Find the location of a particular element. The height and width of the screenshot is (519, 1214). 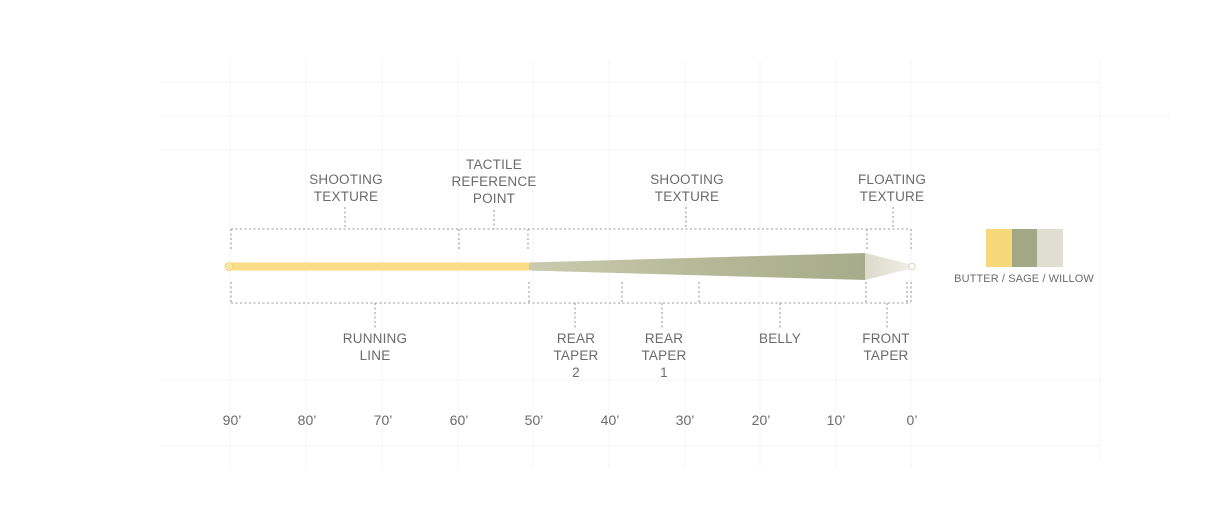

scale-tick: 40’ is located at coordinates (610, 420).